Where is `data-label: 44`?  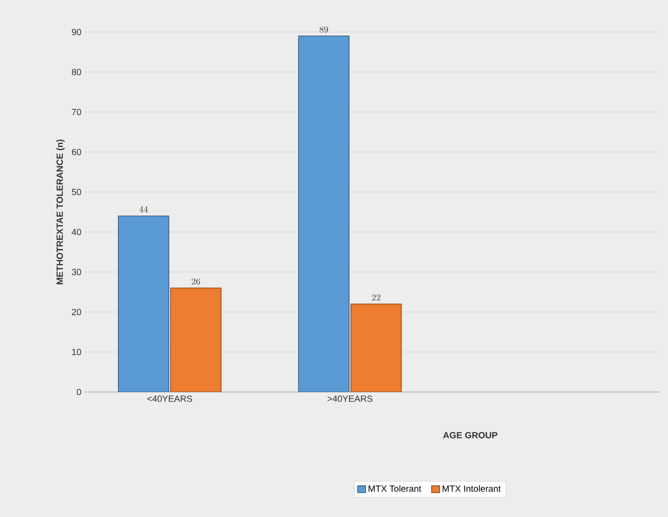 data-label: 44 is located at coordinates (143, 209).